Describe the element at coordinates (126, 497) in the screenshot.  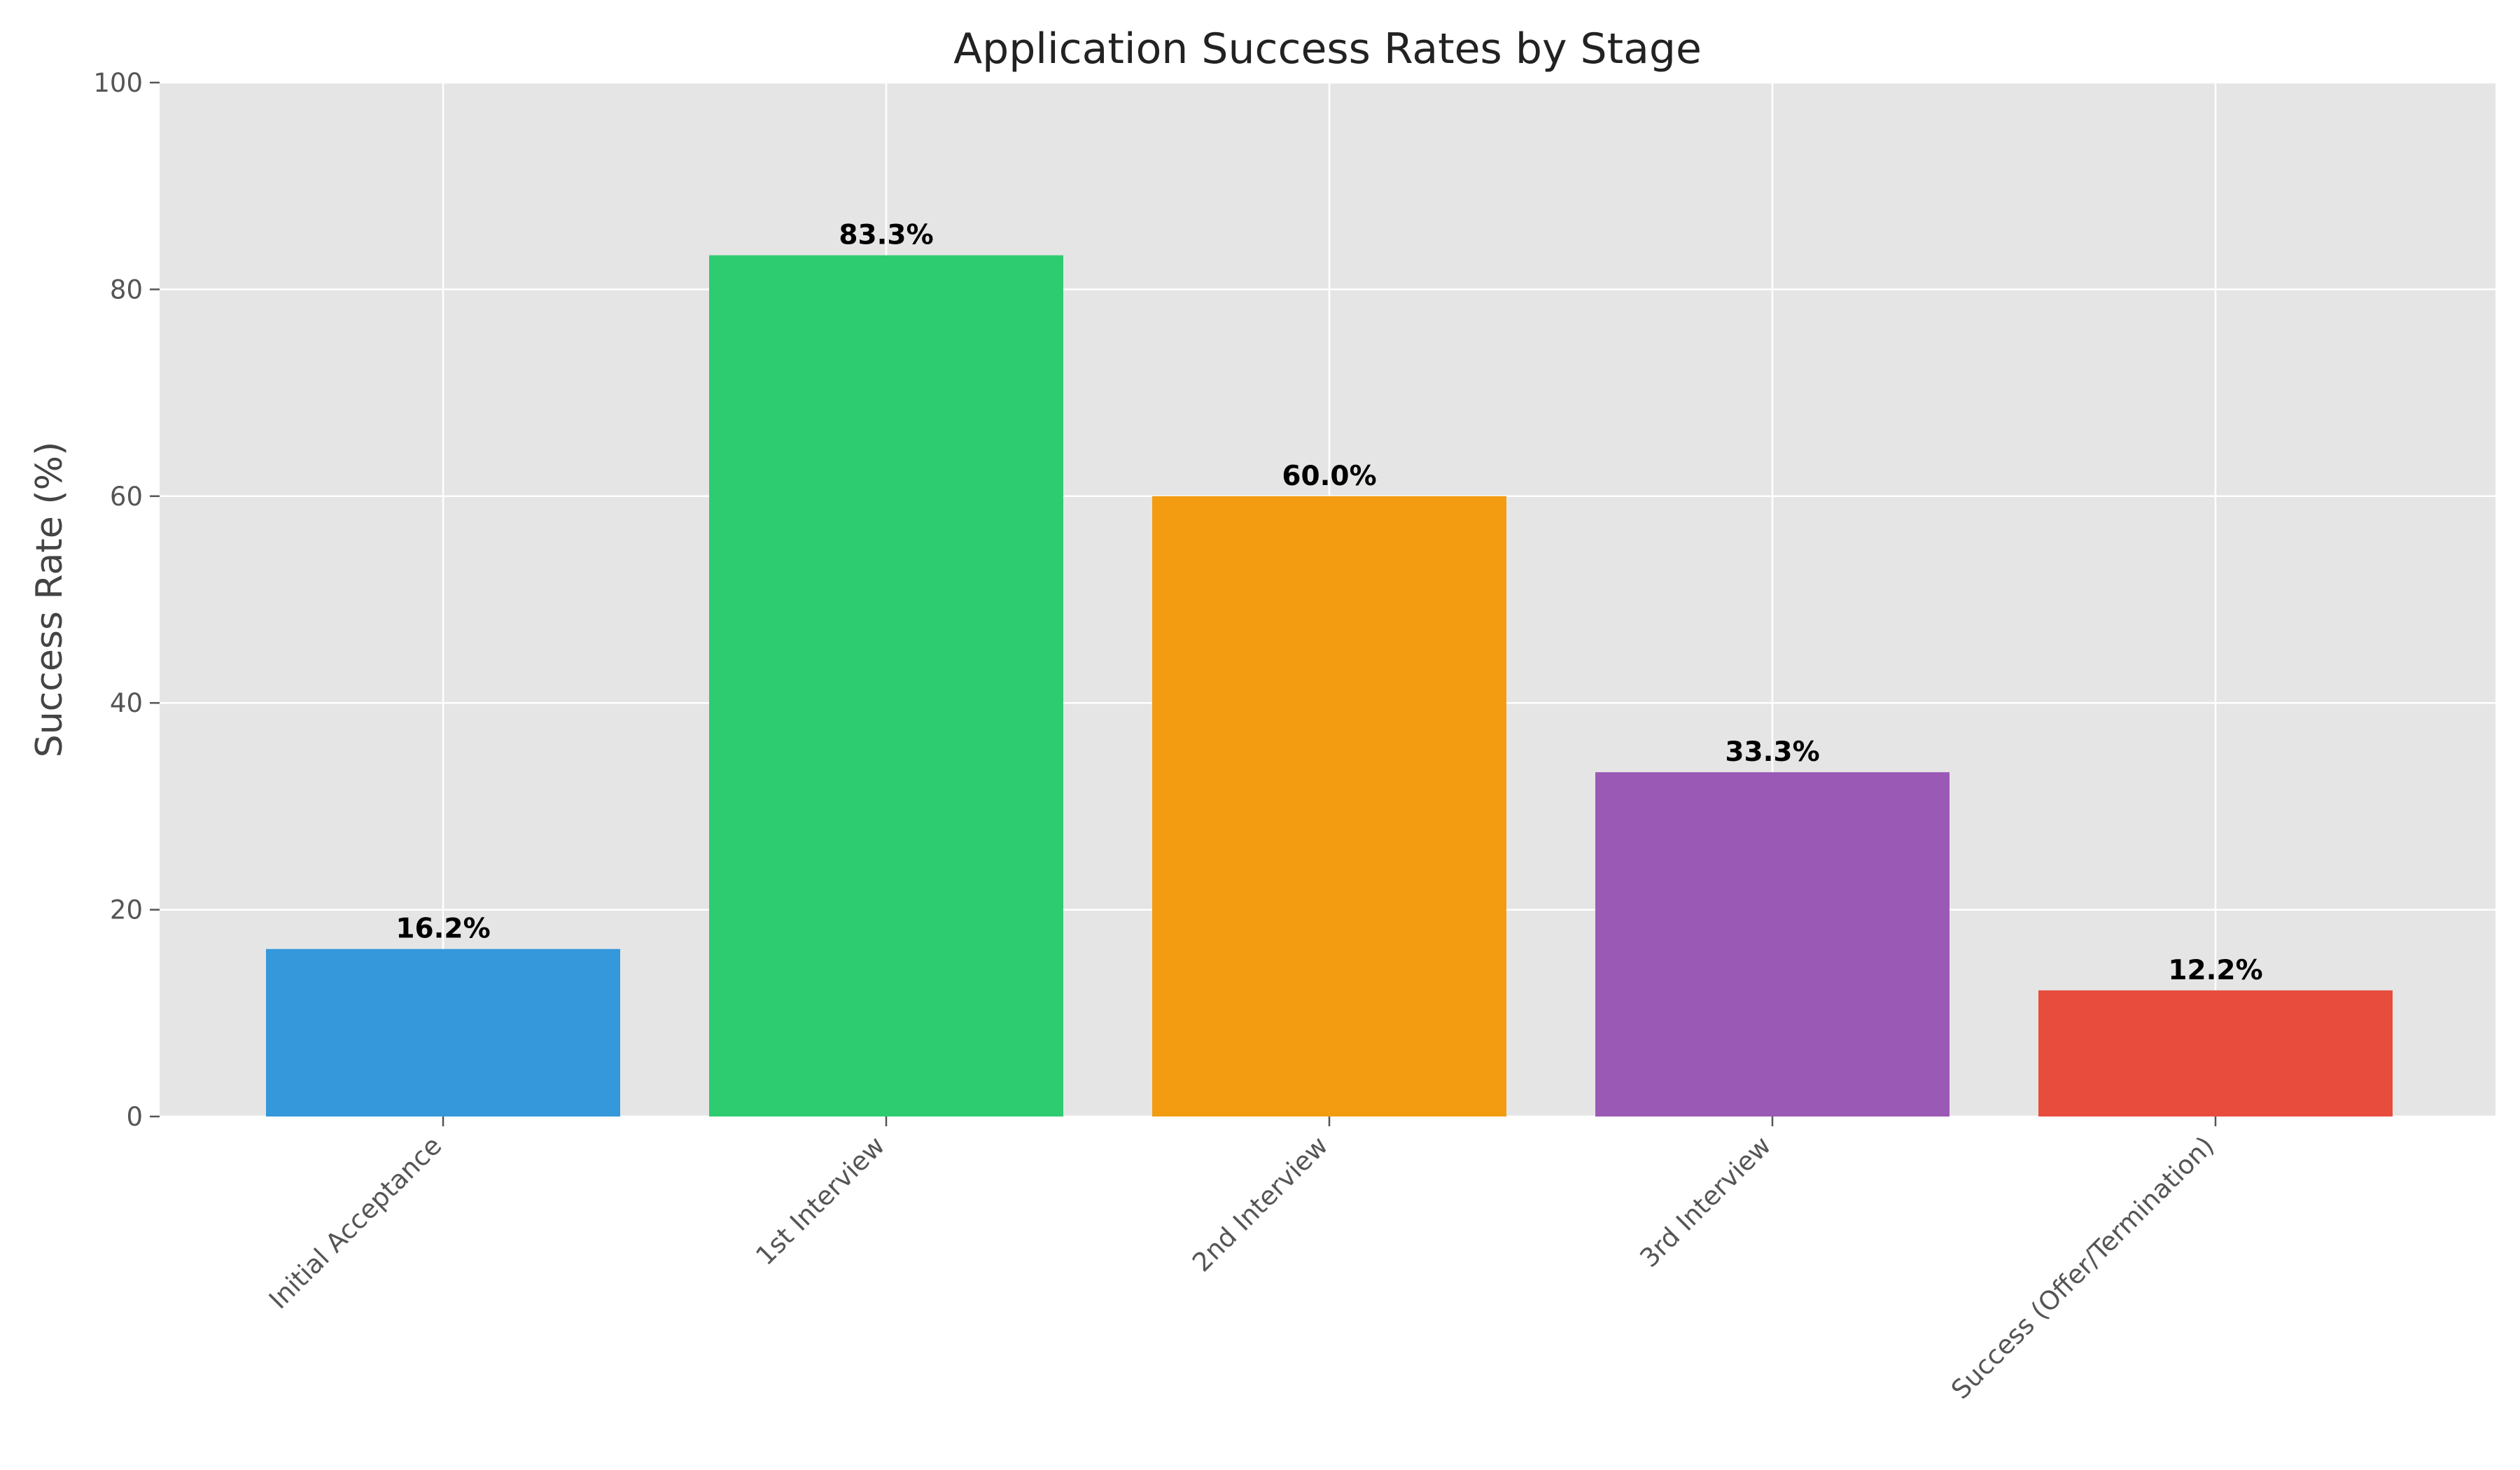
I see `y-tick-label: 60` at that location.